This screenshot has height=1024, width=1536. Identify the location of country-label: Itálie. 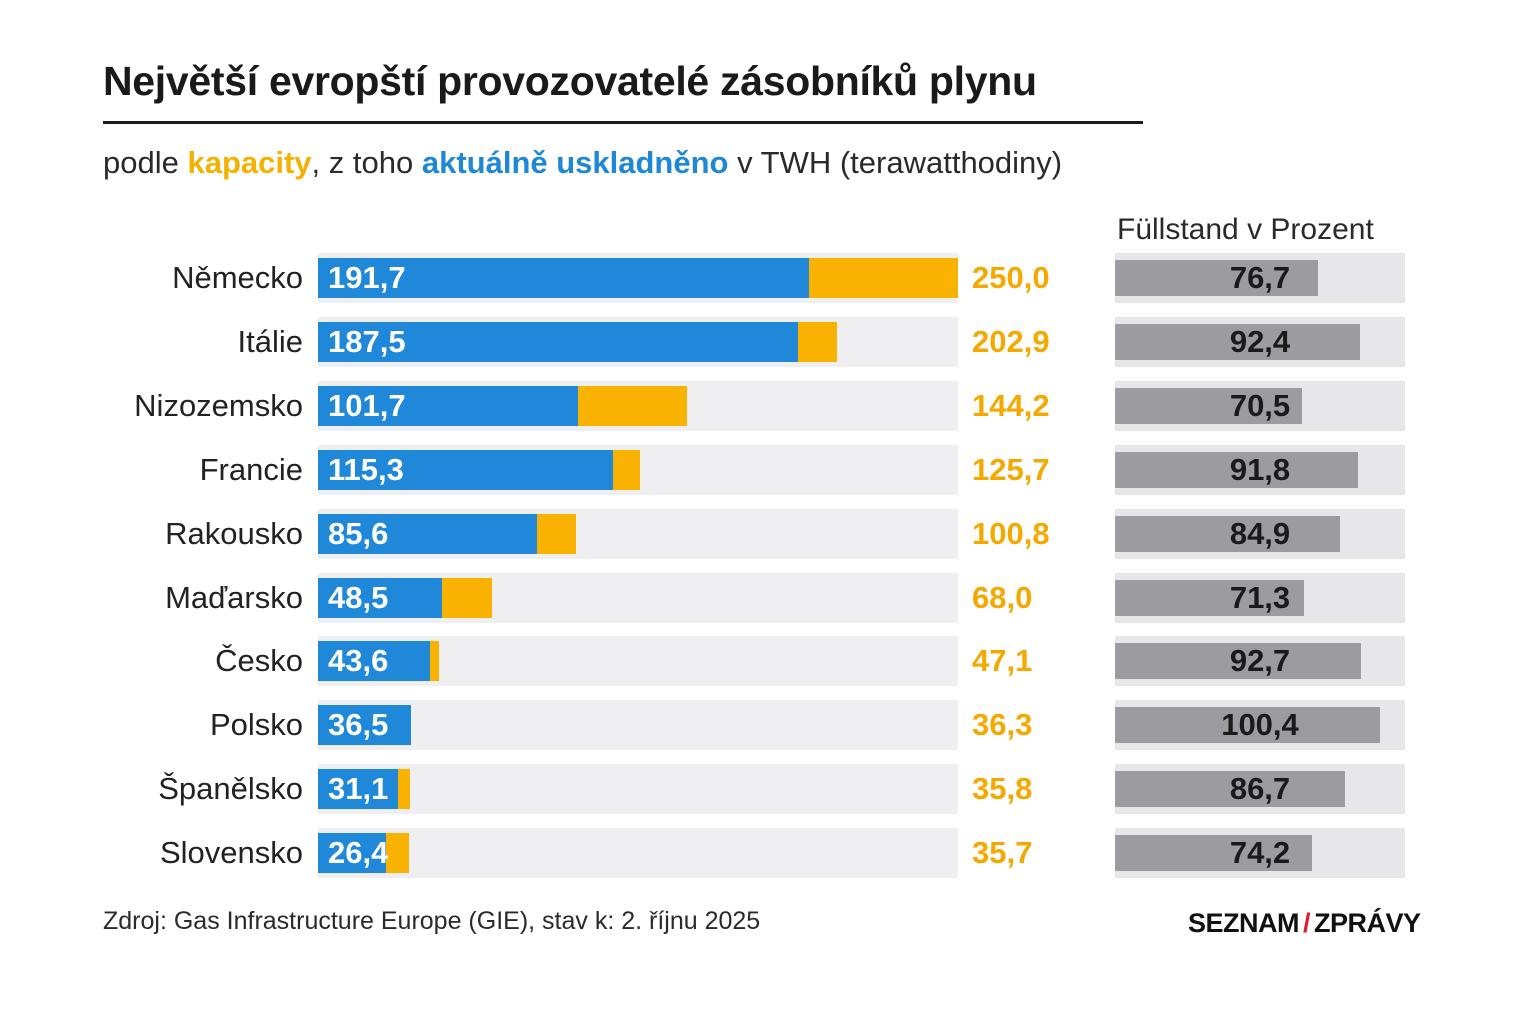
(270, 341).